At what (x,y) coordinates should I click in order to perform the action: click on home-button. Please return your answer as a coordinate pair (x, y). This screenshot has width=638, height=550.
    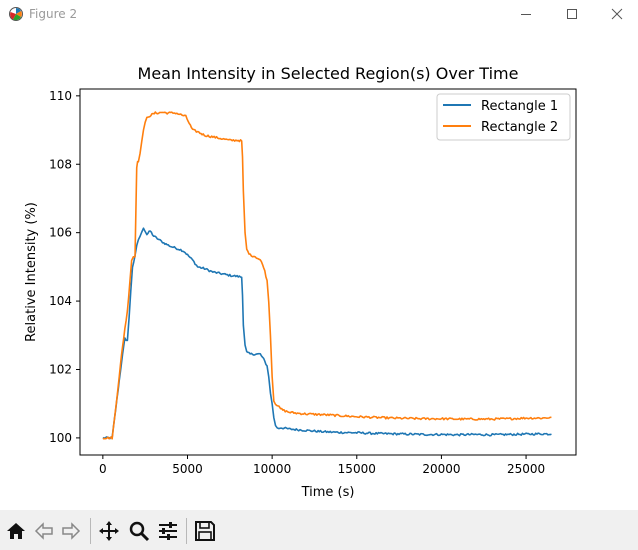
    Looking at the image, I should click on (16, 531).